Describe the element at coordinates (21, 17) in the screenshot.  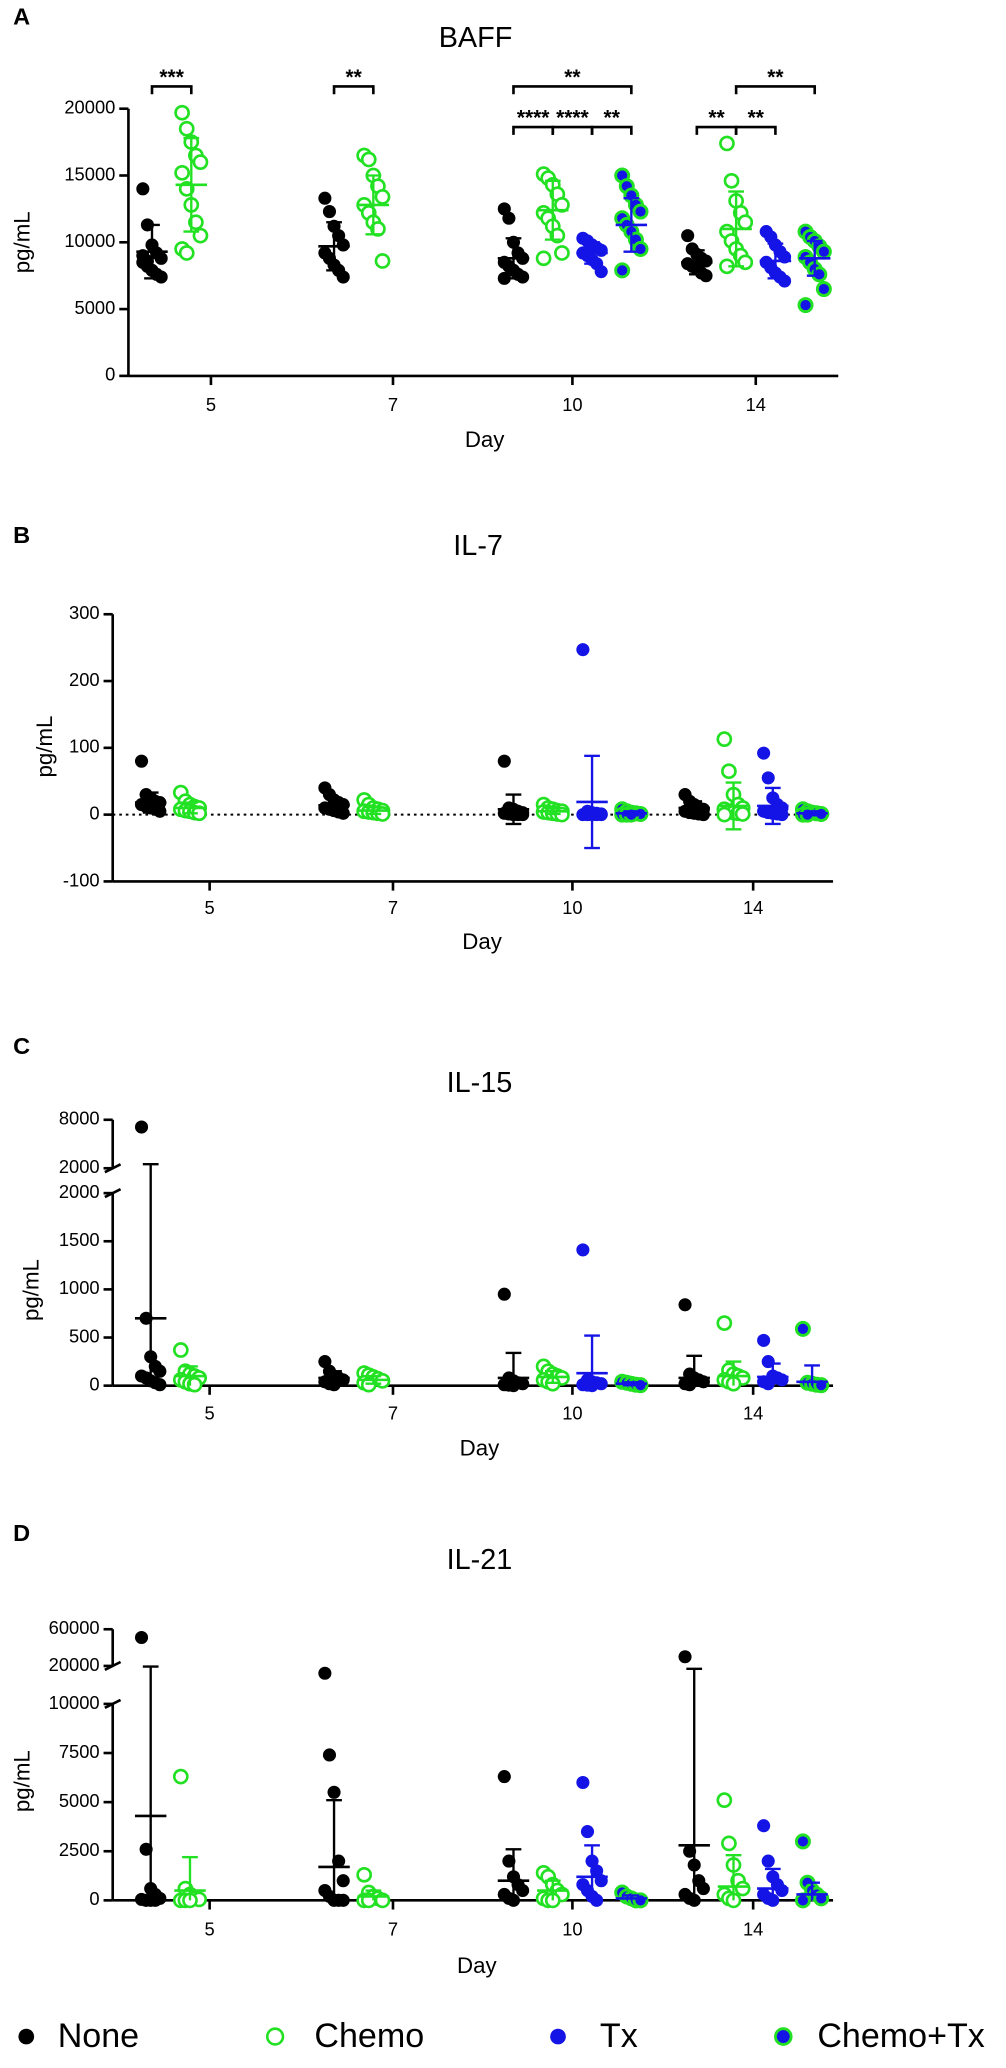
I see `panel-label: A` at that location.